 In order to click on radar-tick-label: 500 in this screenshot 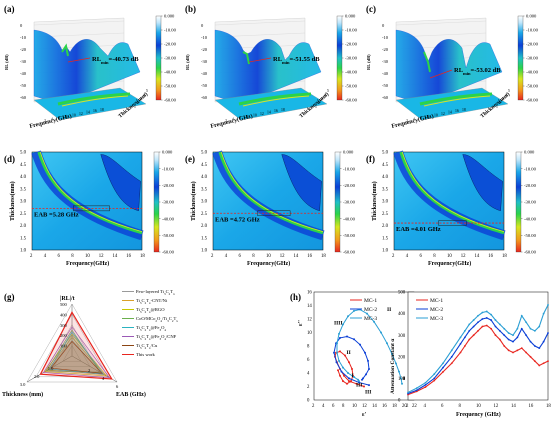, I will do `click(64, 304)`.